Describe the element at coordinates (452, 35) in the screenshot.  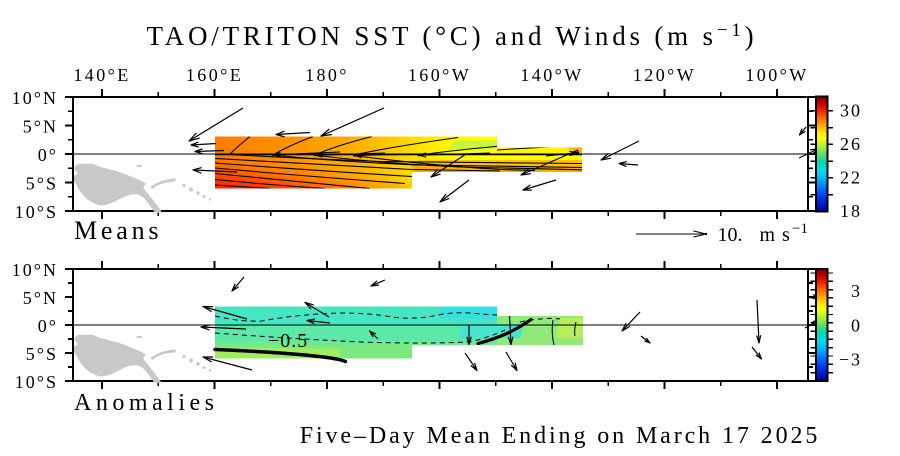
I see `svg-text:TAO/TRITON SST (°C) and Winds: TAO/TRITON SST (°C) and Winds (m s−1)` at that location.